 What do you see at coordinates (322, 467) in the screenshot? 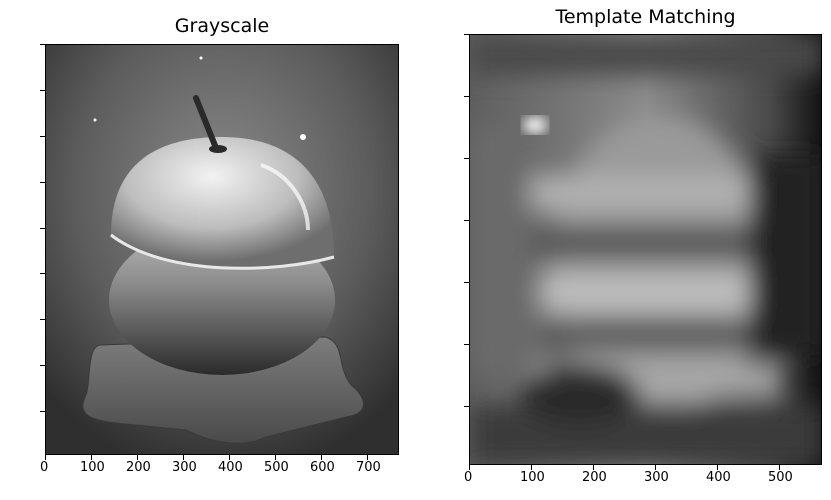
I see `x-tick: 600` at bounding box center [322, 467].